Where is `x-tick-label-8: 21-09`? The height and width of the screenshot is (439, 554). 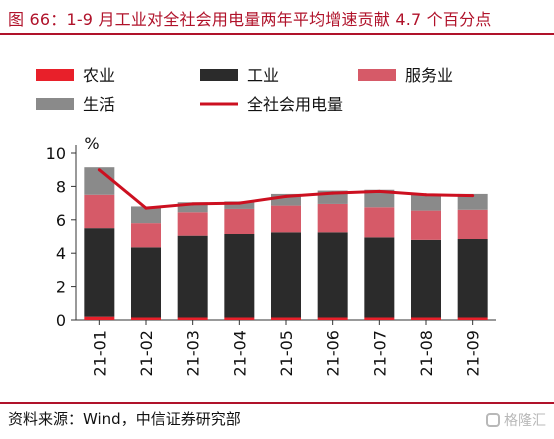 x-tick-label-8: 21-09 is located at coordinates (473, 353).